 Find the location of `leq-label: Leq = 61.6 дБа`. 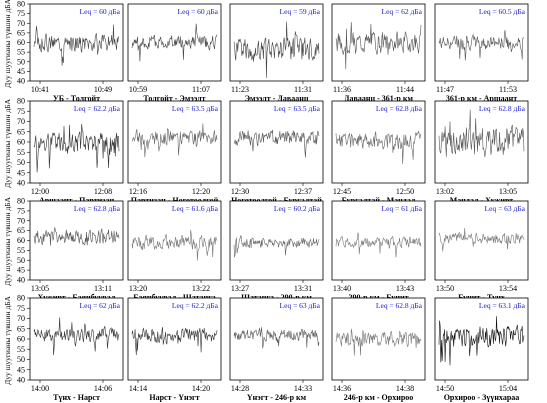

leq-label: Leq = 61.6 дБа is located at coordinates (195, 208).